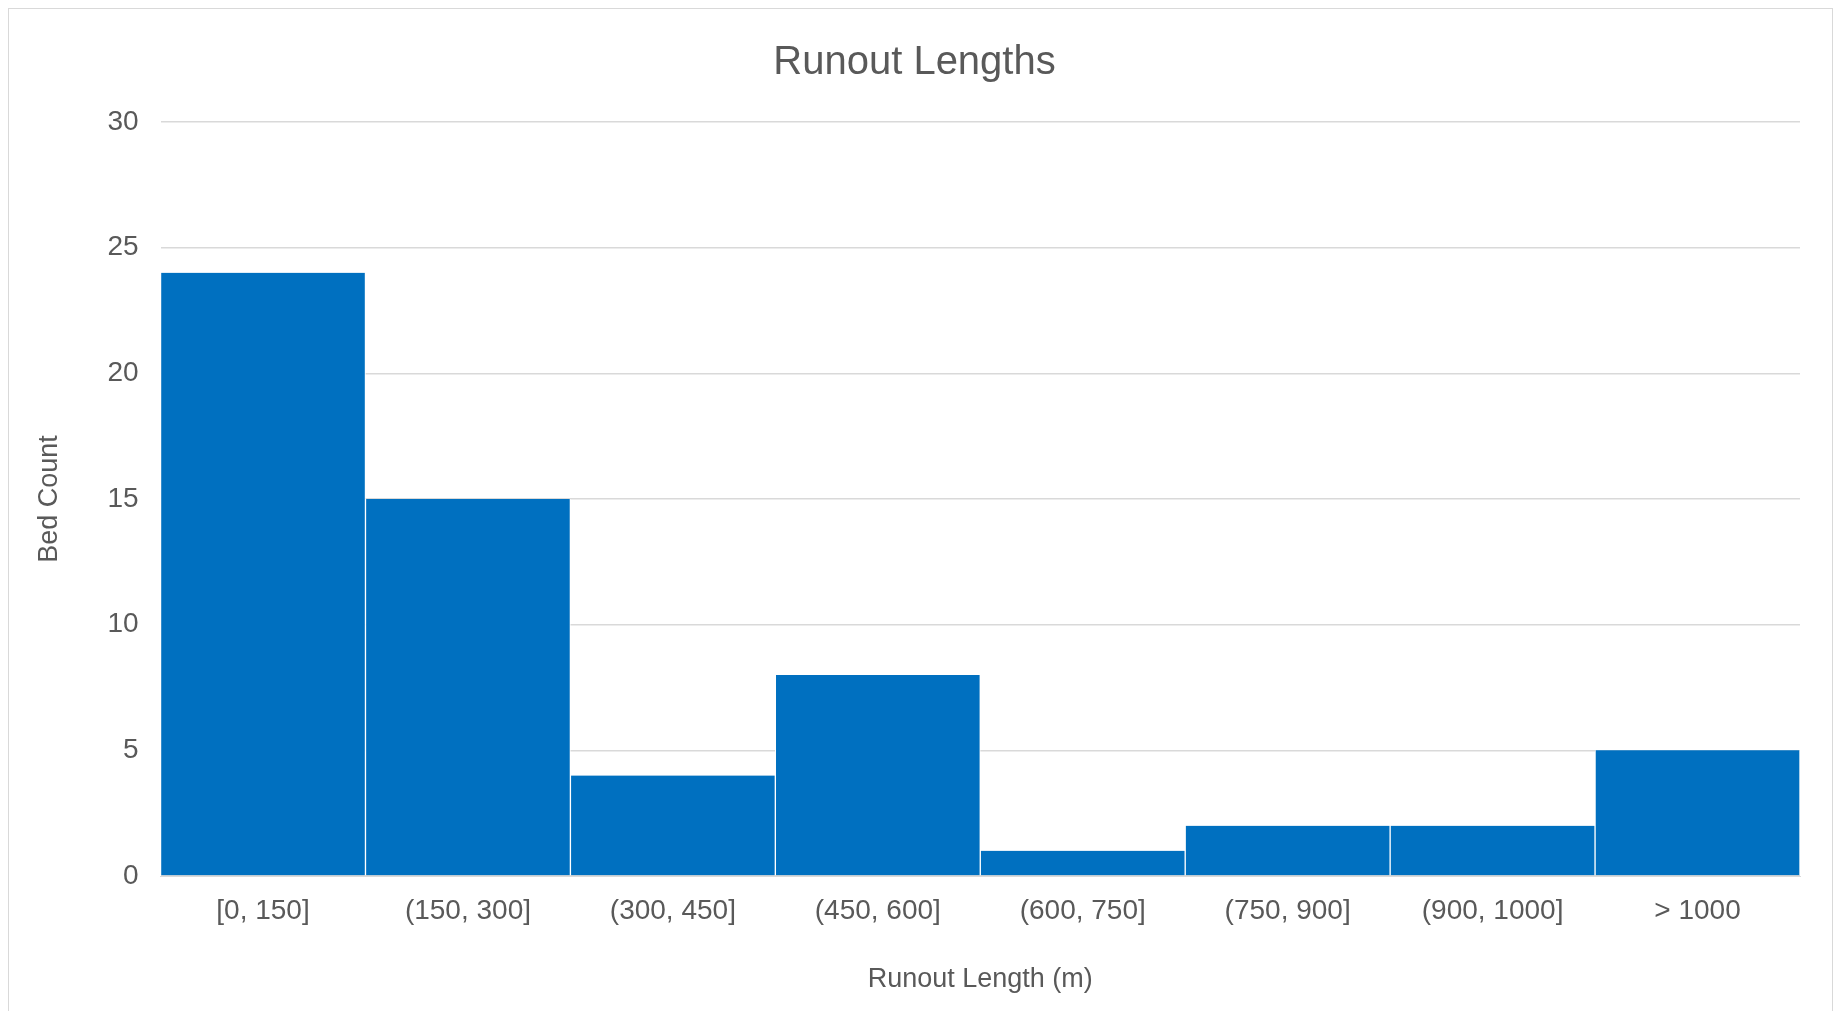  I want to click on x-tick-label: [0, 150], so click(263, 909).